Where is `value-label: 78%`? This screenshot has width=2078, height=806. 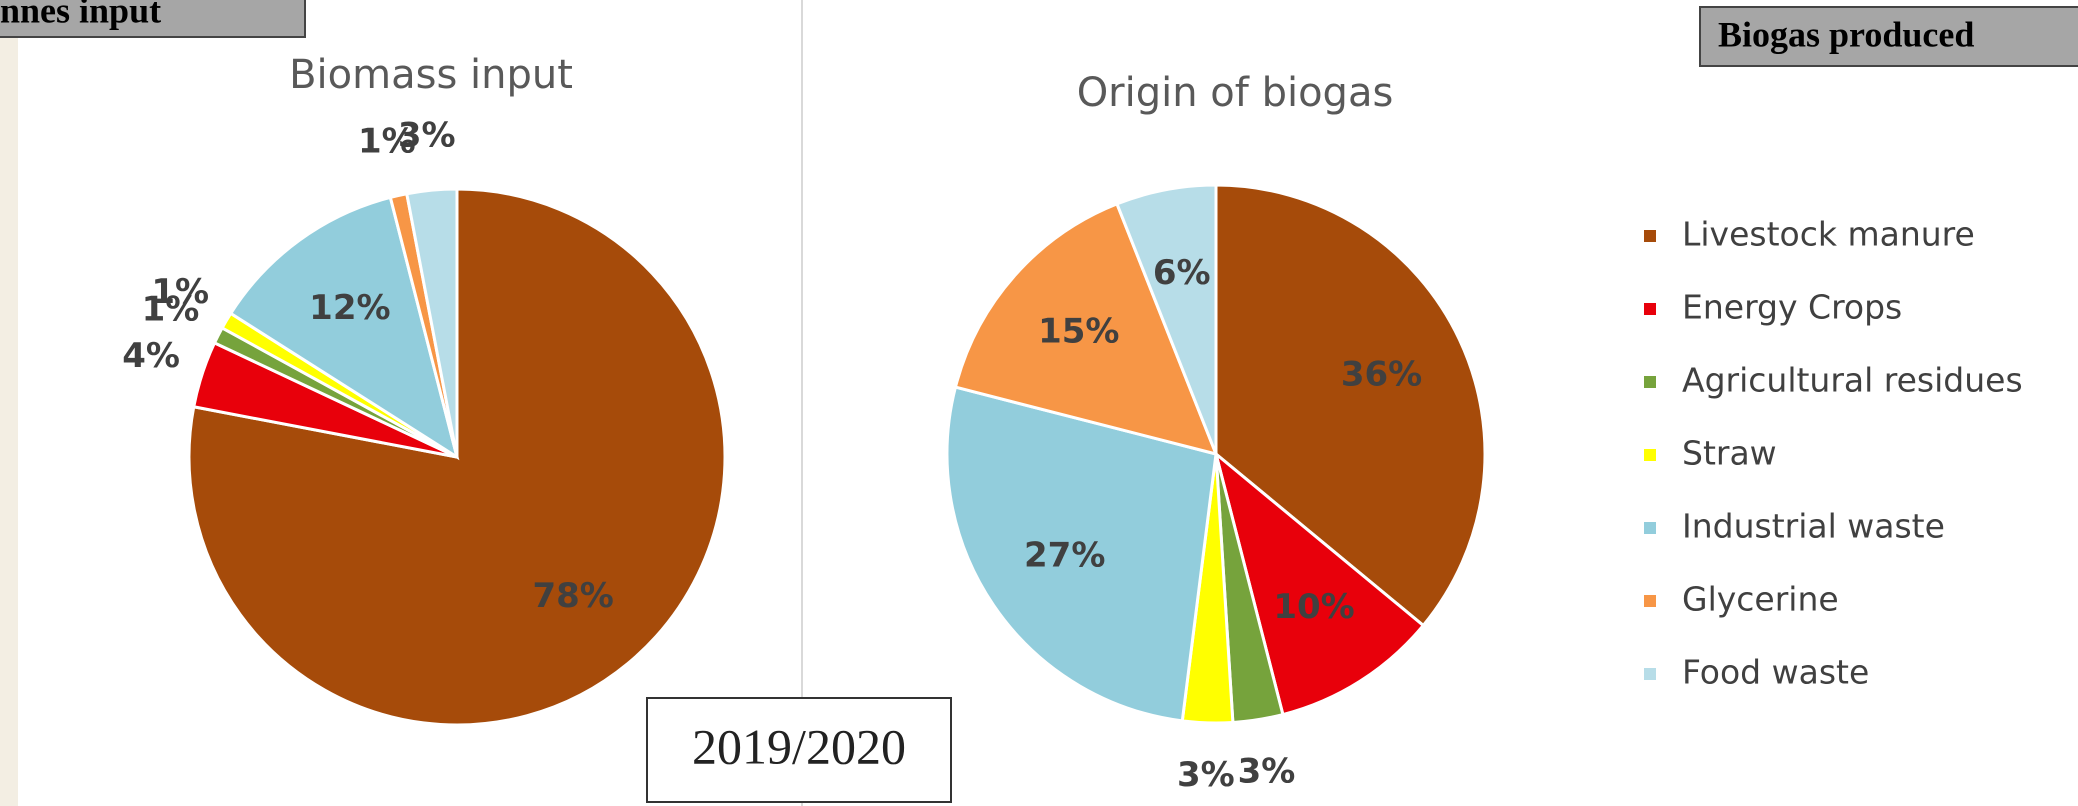
value-label: 78% is located at coordinates (572, 596).